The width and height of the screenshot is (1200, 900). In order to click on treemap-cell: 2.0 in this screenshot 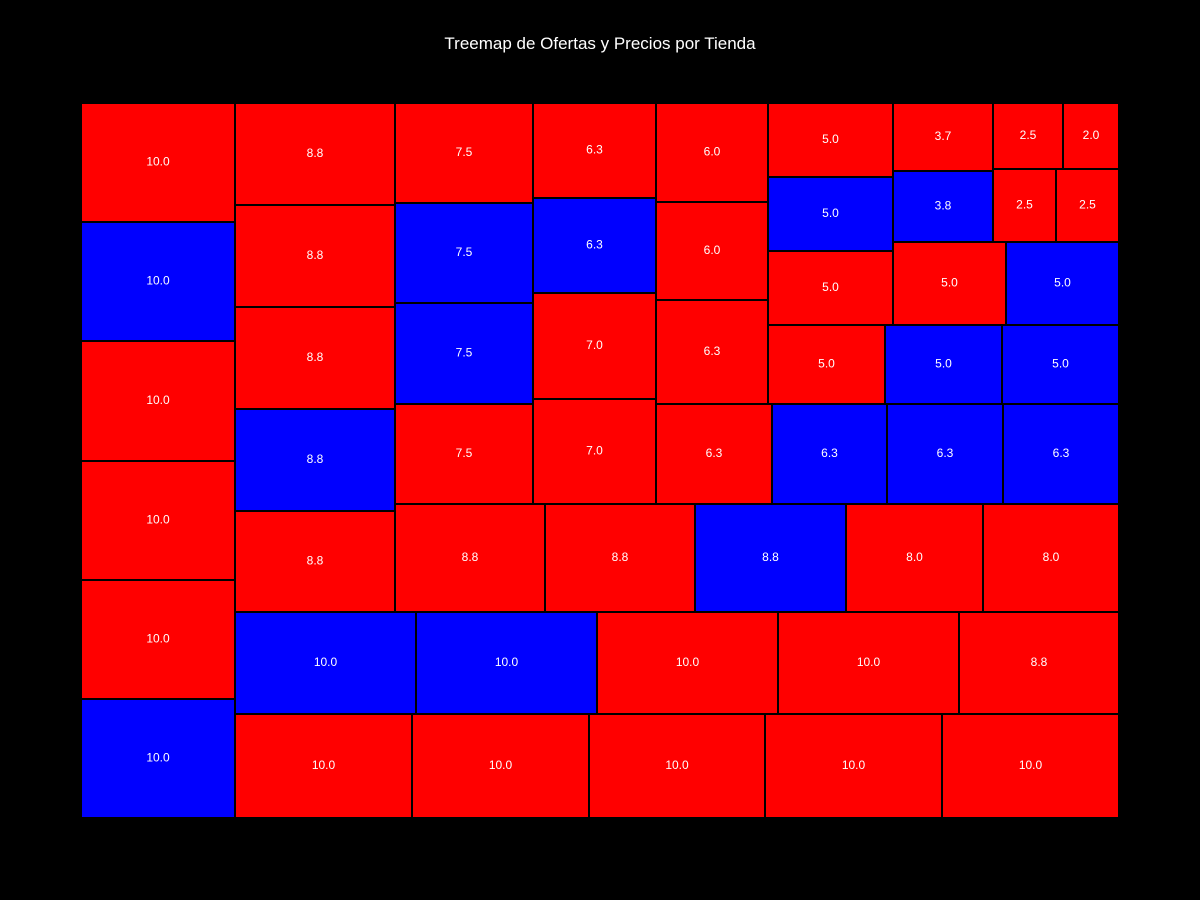, I will do `click(1091, 136)`.